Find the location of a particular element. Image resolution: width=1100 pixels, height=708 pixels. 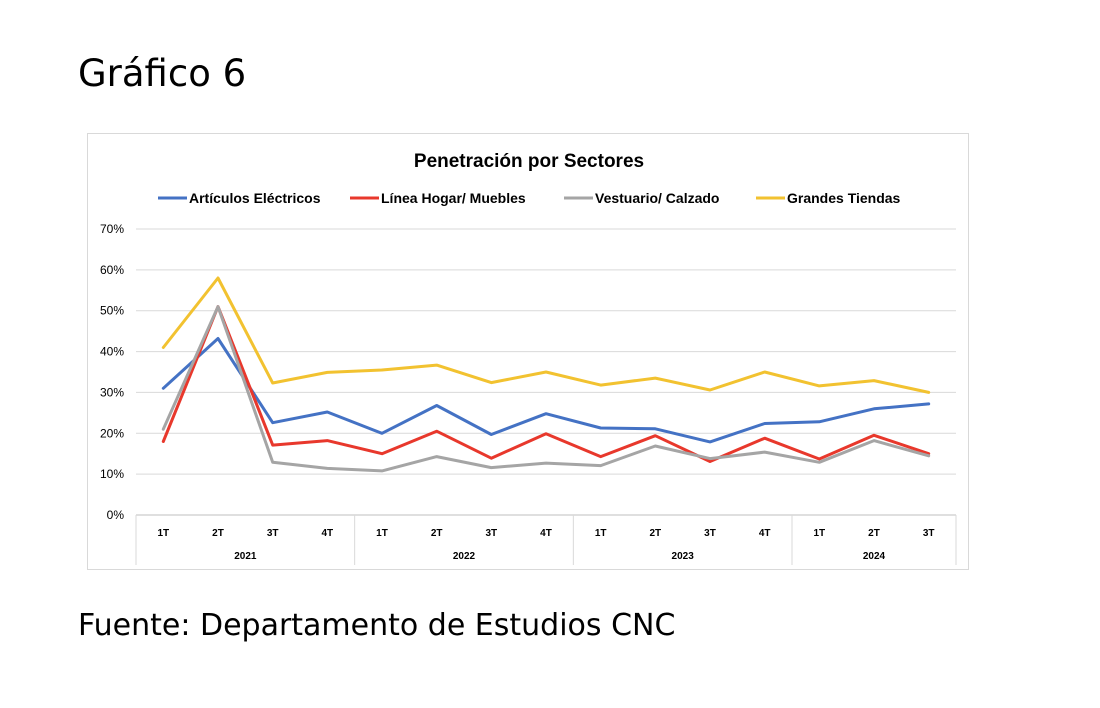

legend-label: Artículos Eléctricos is located at coordinates (255, 198).